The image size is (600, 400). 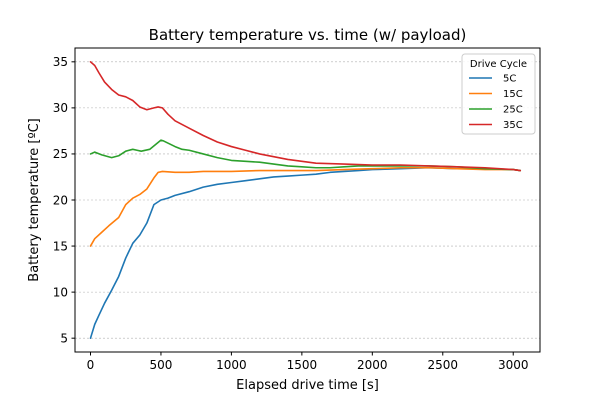 I want to click on legend: Drive Cycle 5C 15C 25C 35C, so click(x=498, y=94).